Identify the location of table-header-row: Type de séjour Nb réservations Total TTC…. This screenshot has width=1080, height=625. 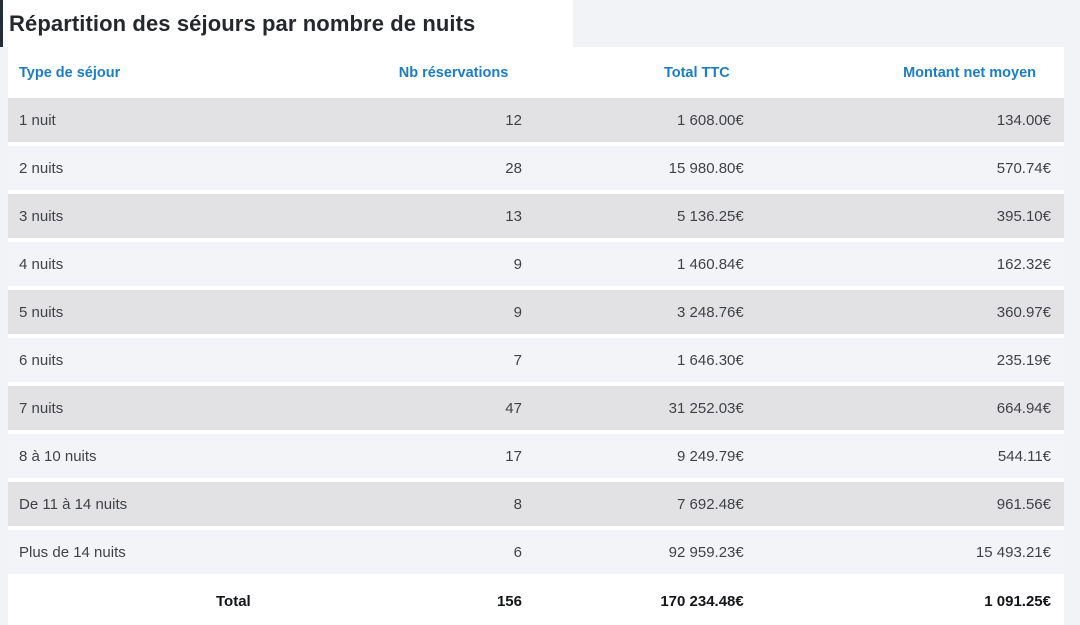
(536, 72).